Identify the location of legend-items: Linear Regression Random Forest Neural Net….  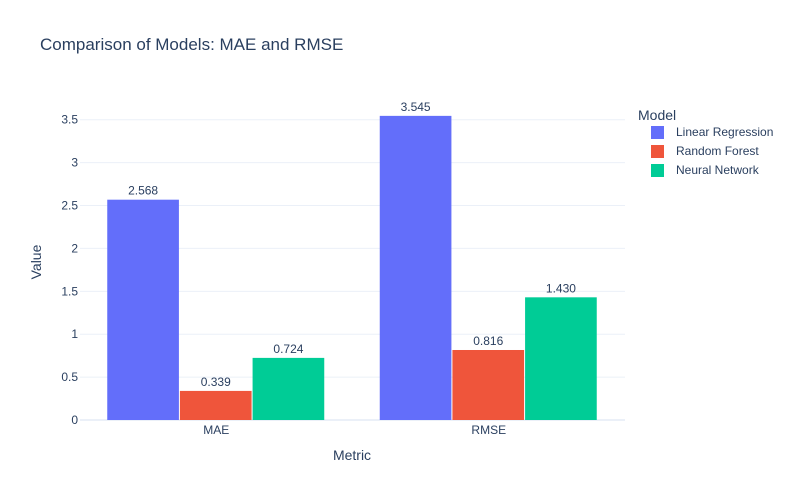
(712, 151).